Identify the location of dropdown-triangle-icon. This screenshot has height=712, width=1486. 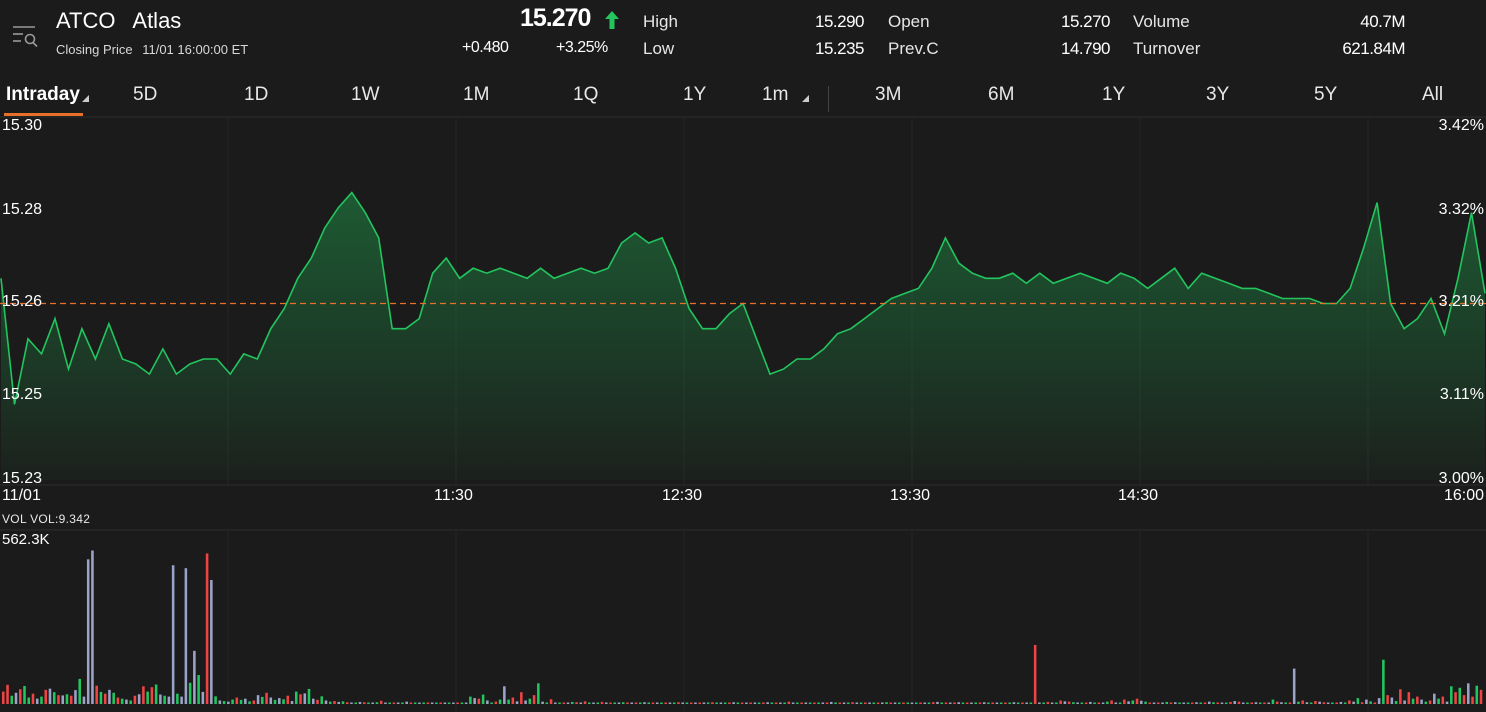
(806, 98).